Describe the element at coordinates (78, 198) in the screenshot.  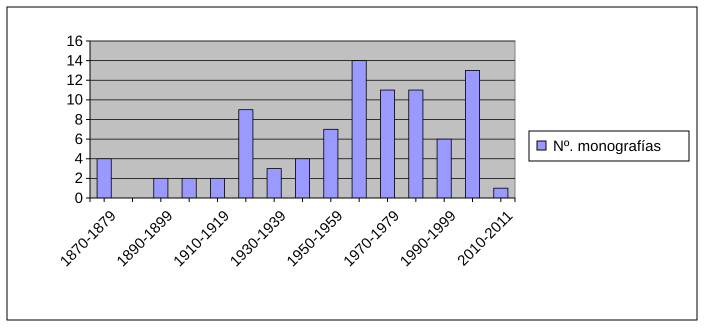
I see `y-tick-label: 0` at that location.